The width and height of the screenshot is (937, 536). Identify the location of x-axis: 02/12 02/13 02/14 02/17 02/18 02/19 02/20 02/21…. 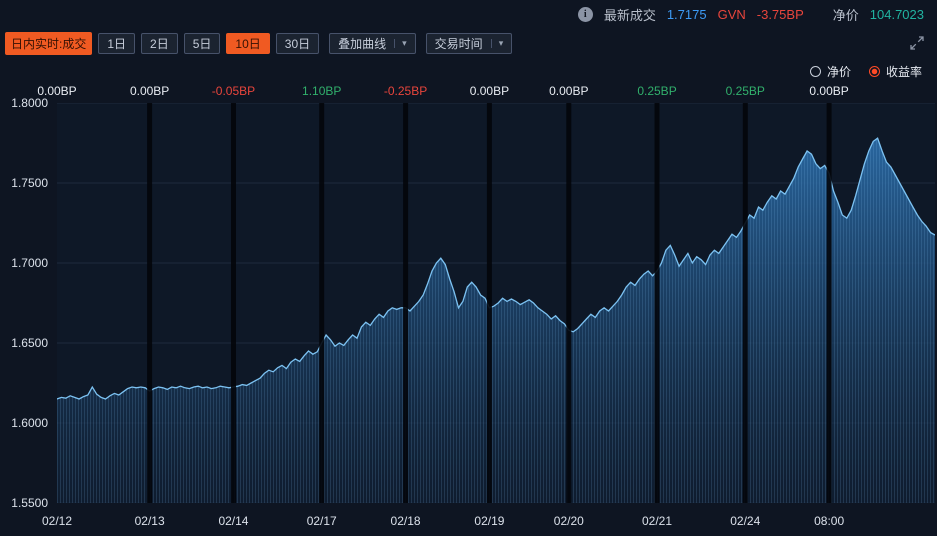
(488, 521).